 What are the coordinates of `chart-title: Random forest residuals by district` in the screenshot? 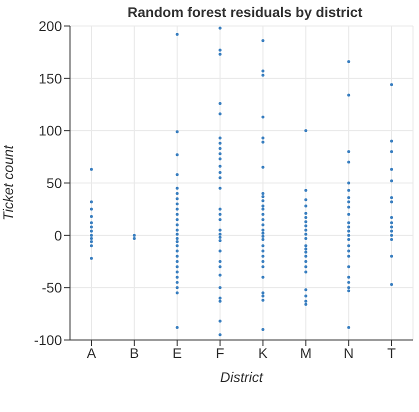 It's located at (245, 12).